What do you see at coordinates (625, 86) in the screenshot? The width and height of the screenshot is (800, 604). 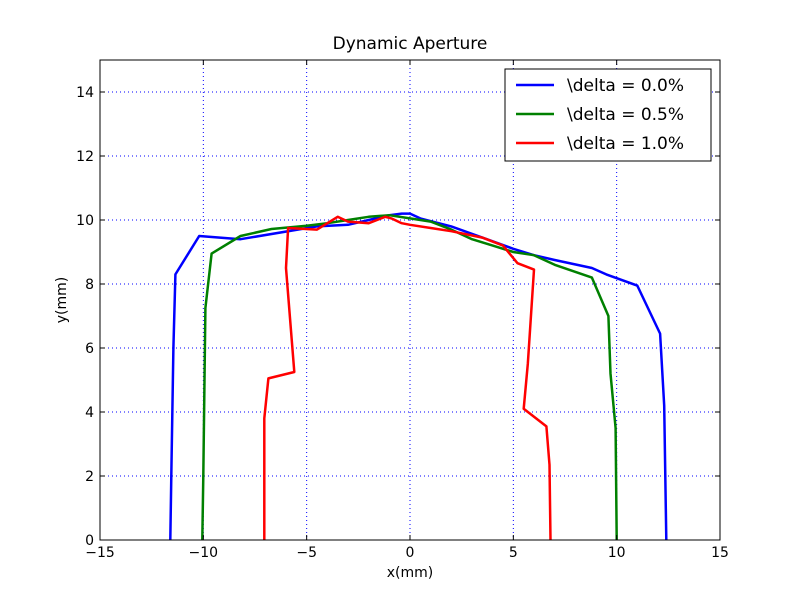 I see `legend-label-1: \delta = 0.0%` at bounding box center [625, 86].